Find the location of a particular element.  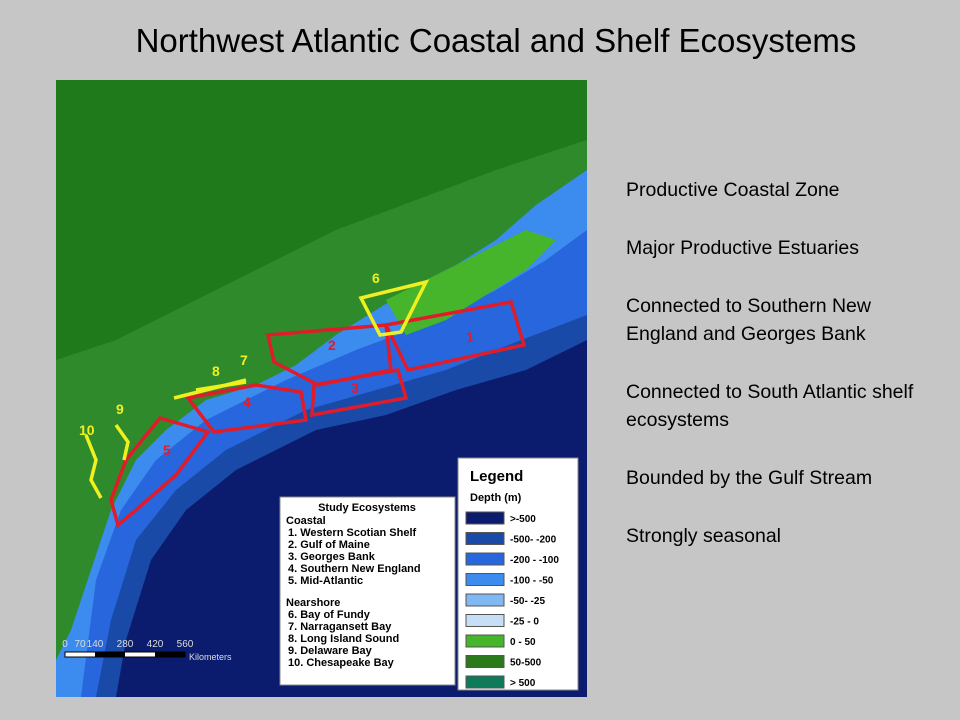

region-label: 9 is located at coordinates (120, 409).